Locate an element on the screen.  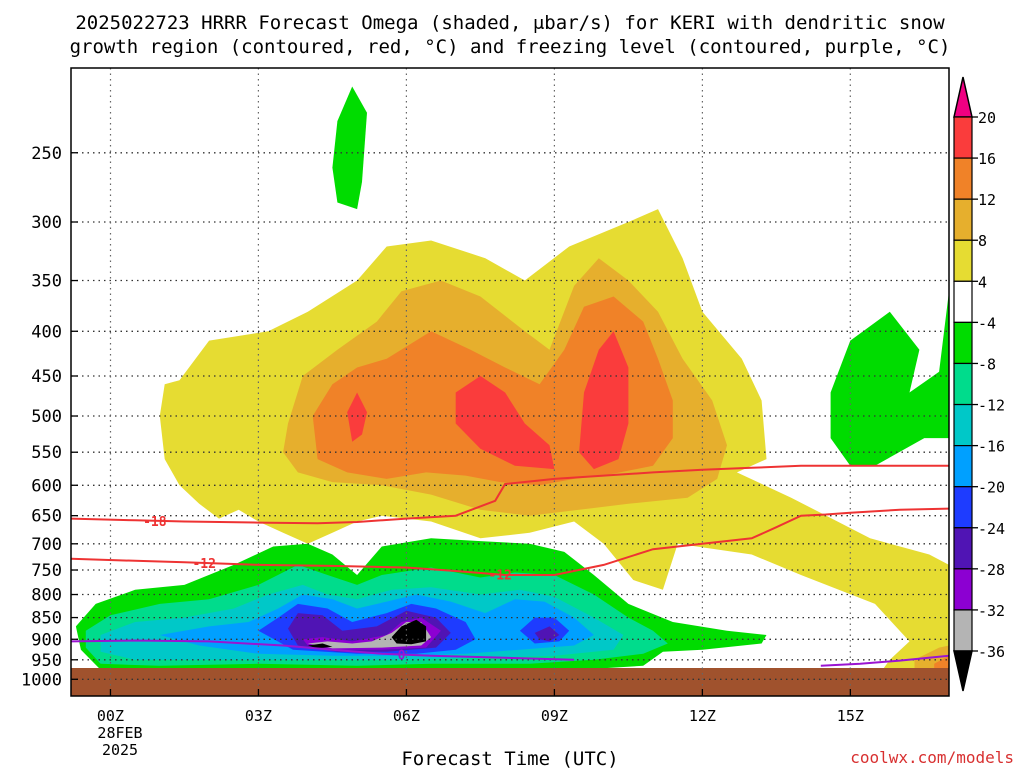
colorbar-label-4: 4 is located at coordinates (982, 282).